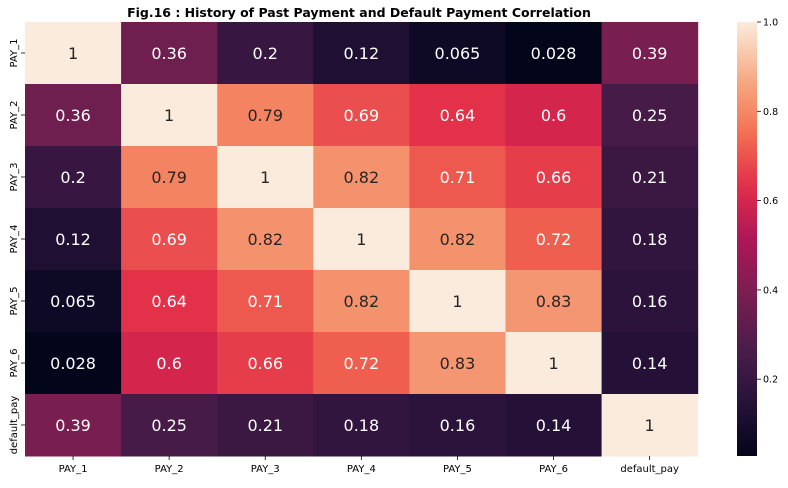 The width and height of the screenshot is (788, 488). I want to click on colorbar: 0.2 0.4 0.6 0.8 1.0, so click(757, 237).